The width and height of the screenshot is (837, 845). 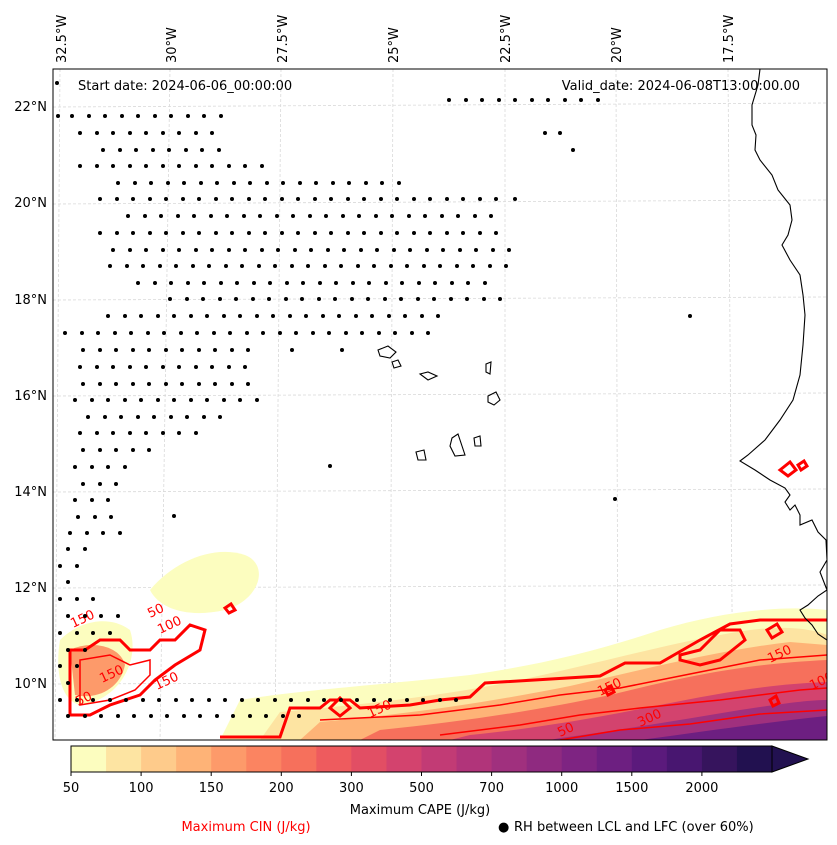 I want to click on cin-legend-label: Maximum CIN (J/kg), so click(x=245, y=827).